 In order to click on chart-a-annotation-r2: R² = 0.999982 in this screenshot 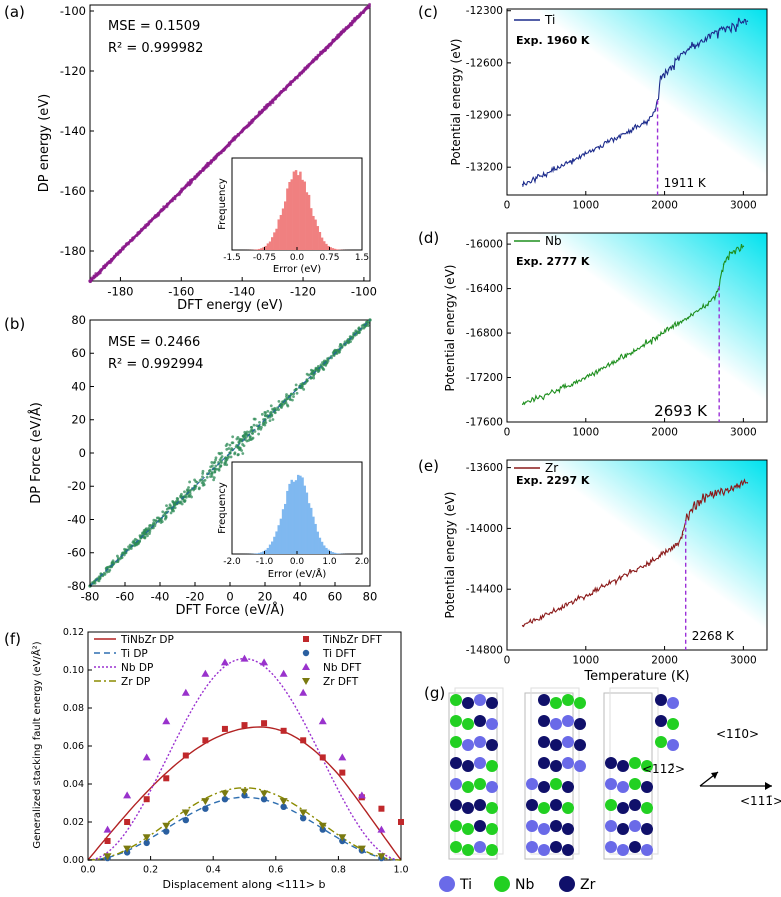, I will do `click(155, 48)`.